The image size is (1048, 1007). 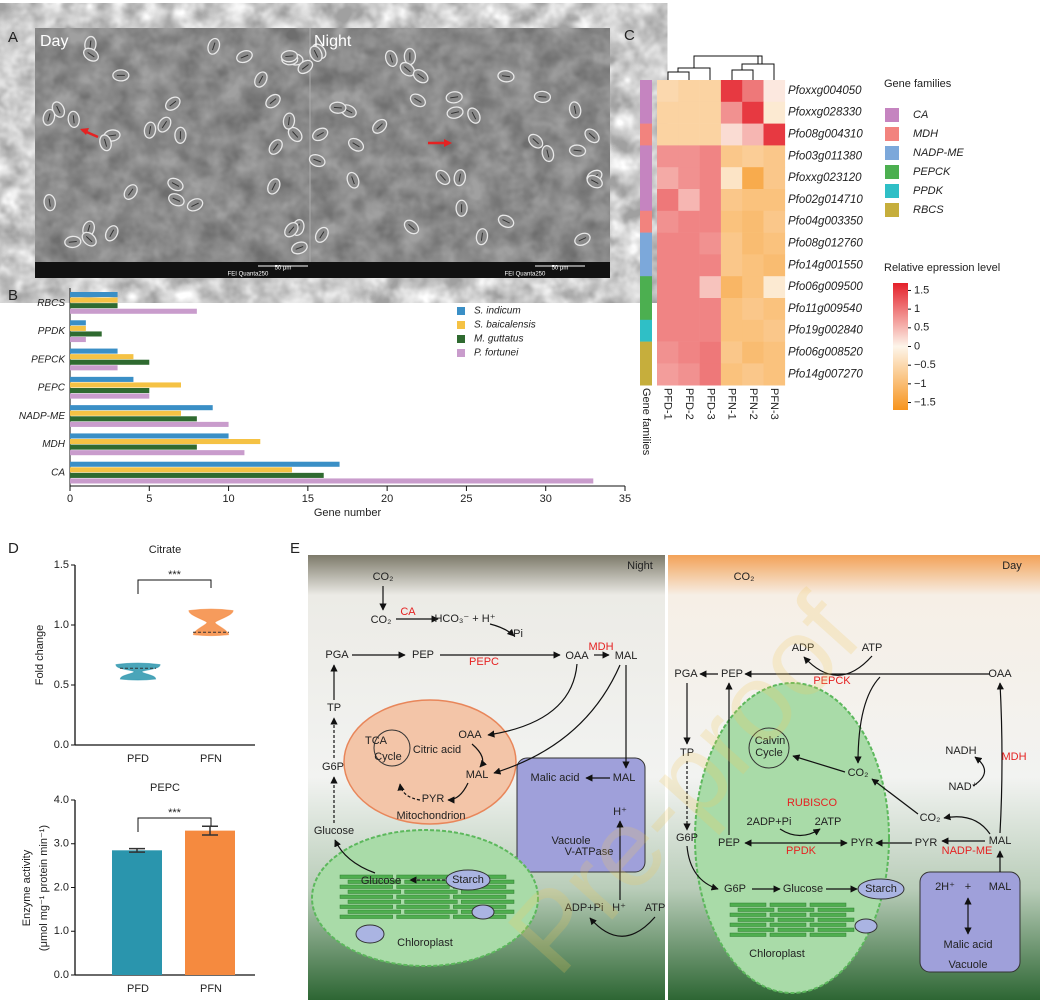 I want to click on x-tick-label: 35, so click(x=625, y=499).